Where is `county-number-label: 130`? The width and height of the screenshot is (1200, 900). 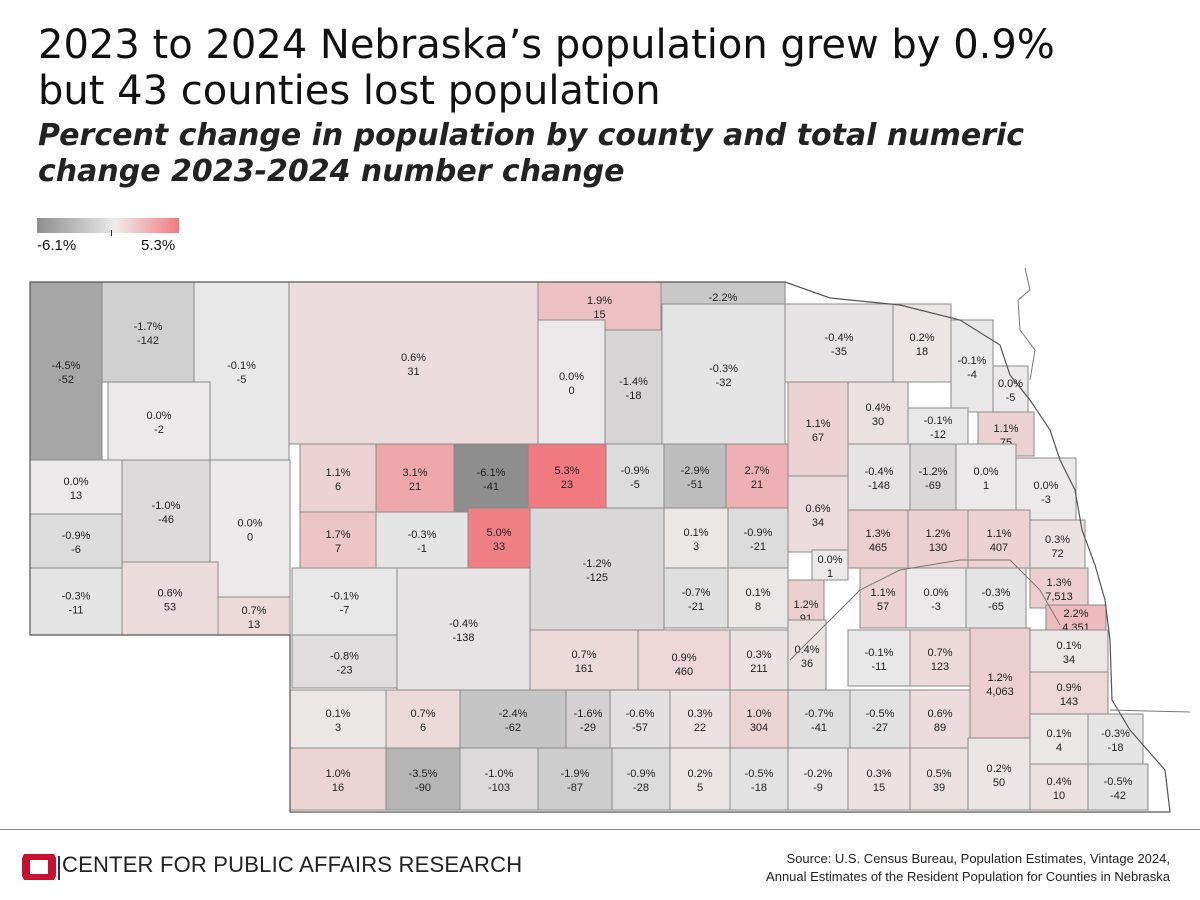 county-number-label: 130 is located at coordinates (938, 548).